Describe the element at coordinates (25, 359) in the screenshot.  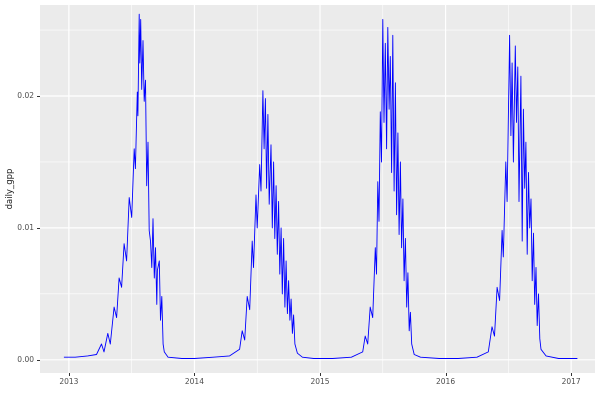
I see `y-tick-label: 0.00` at that location.